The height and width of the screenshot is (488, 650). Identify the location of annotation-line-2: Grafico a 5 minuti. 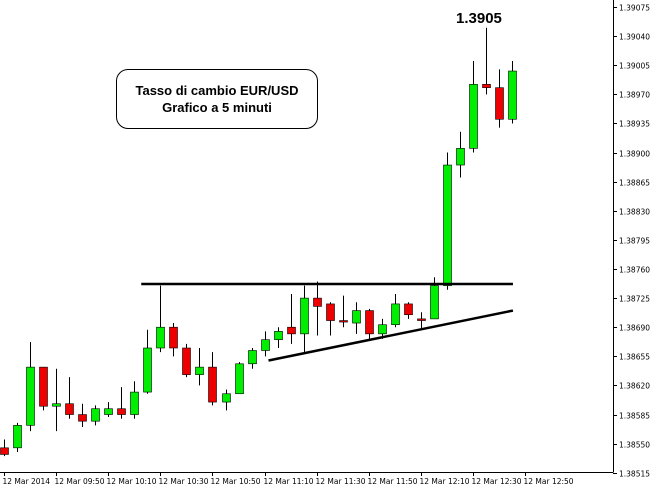
(217, 107).